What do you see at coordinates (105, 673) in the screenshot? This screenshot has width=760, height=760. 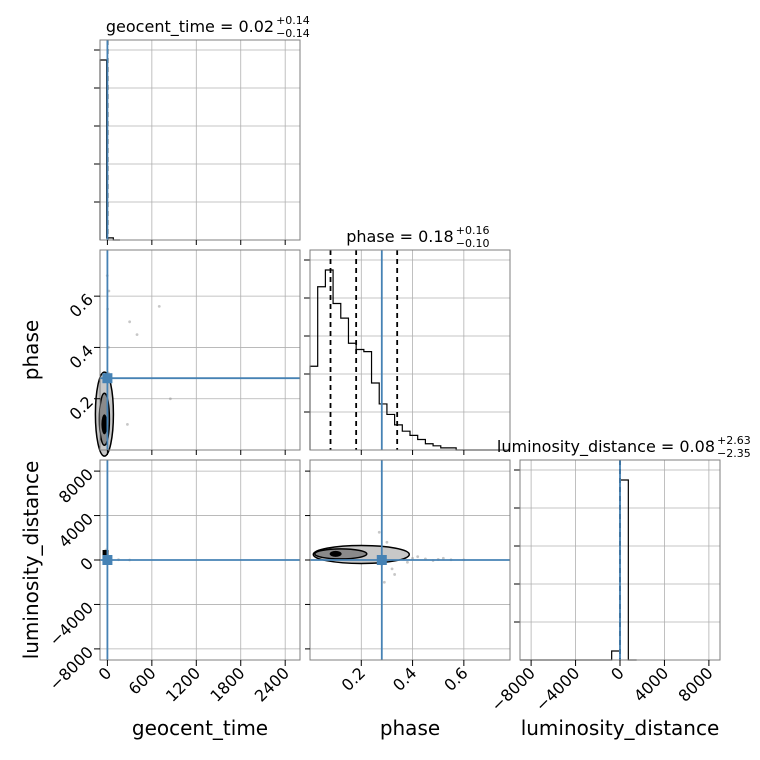 I see `x-tick-label-geocent_time-0: 0` at bounding box center [105, 673].